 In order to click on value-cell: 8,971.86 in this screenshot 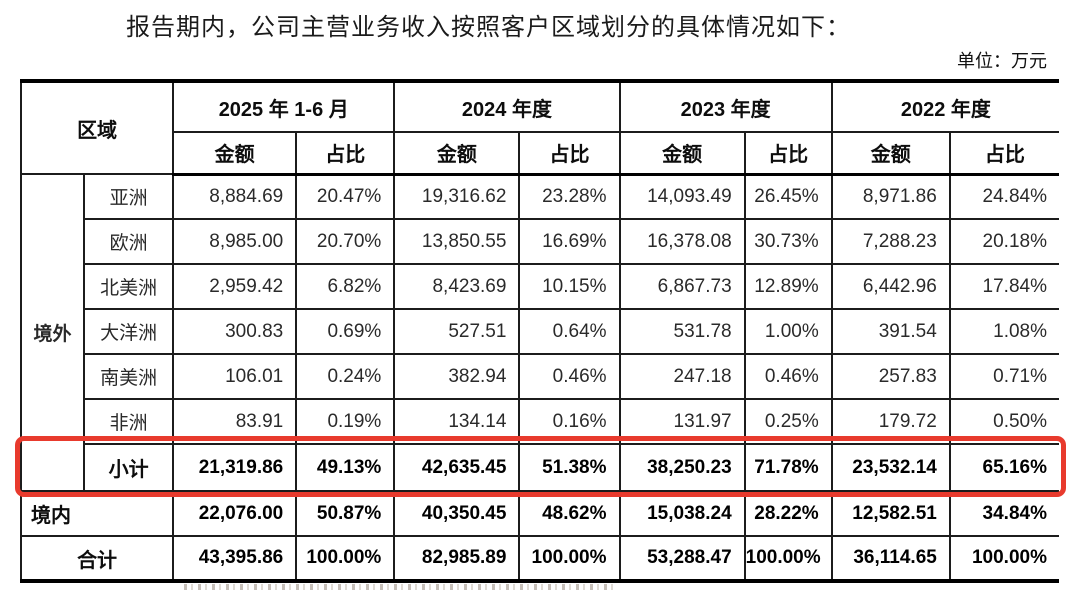, I will do `click(890, 196)`.